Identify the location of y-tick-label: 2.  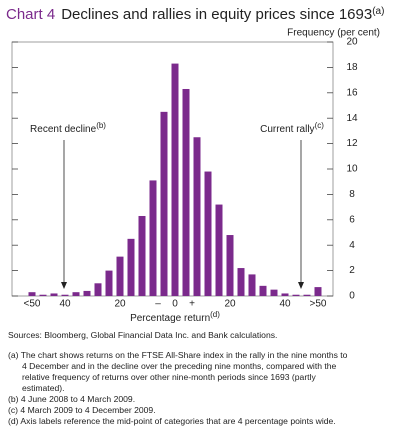
(352, 270).